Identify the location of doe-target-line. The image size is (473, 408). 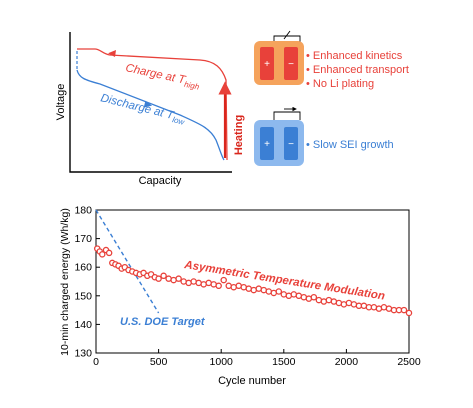
(127, 261).